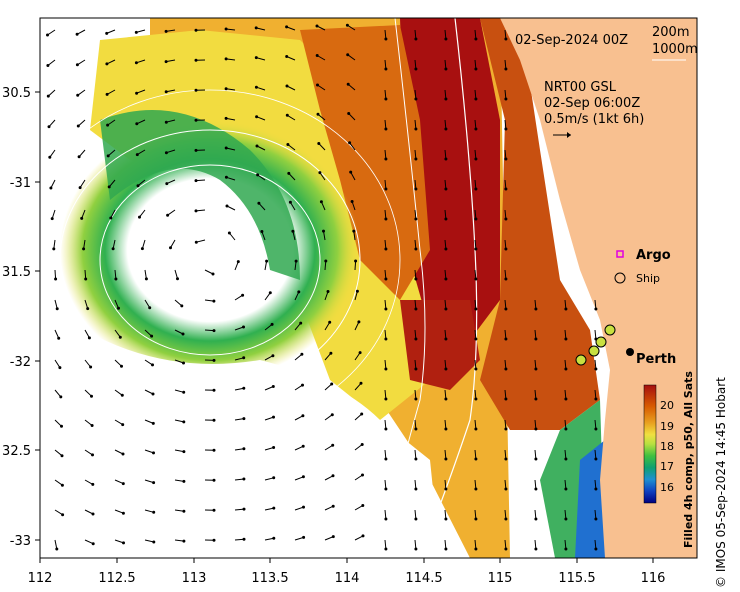 This screenshot has width=740, height=592. I want to click on y-tick-label: 31.5, so click(16, 272).